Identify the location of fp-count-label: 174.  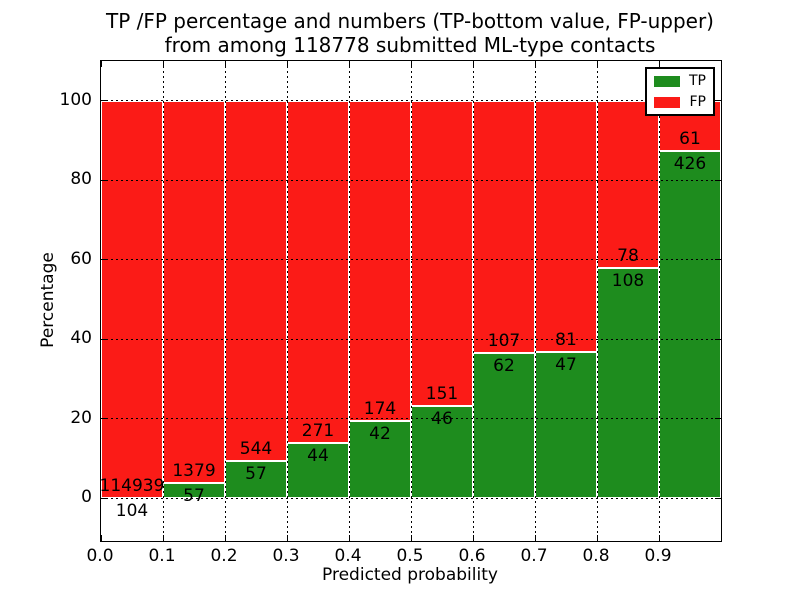
(380, 409).